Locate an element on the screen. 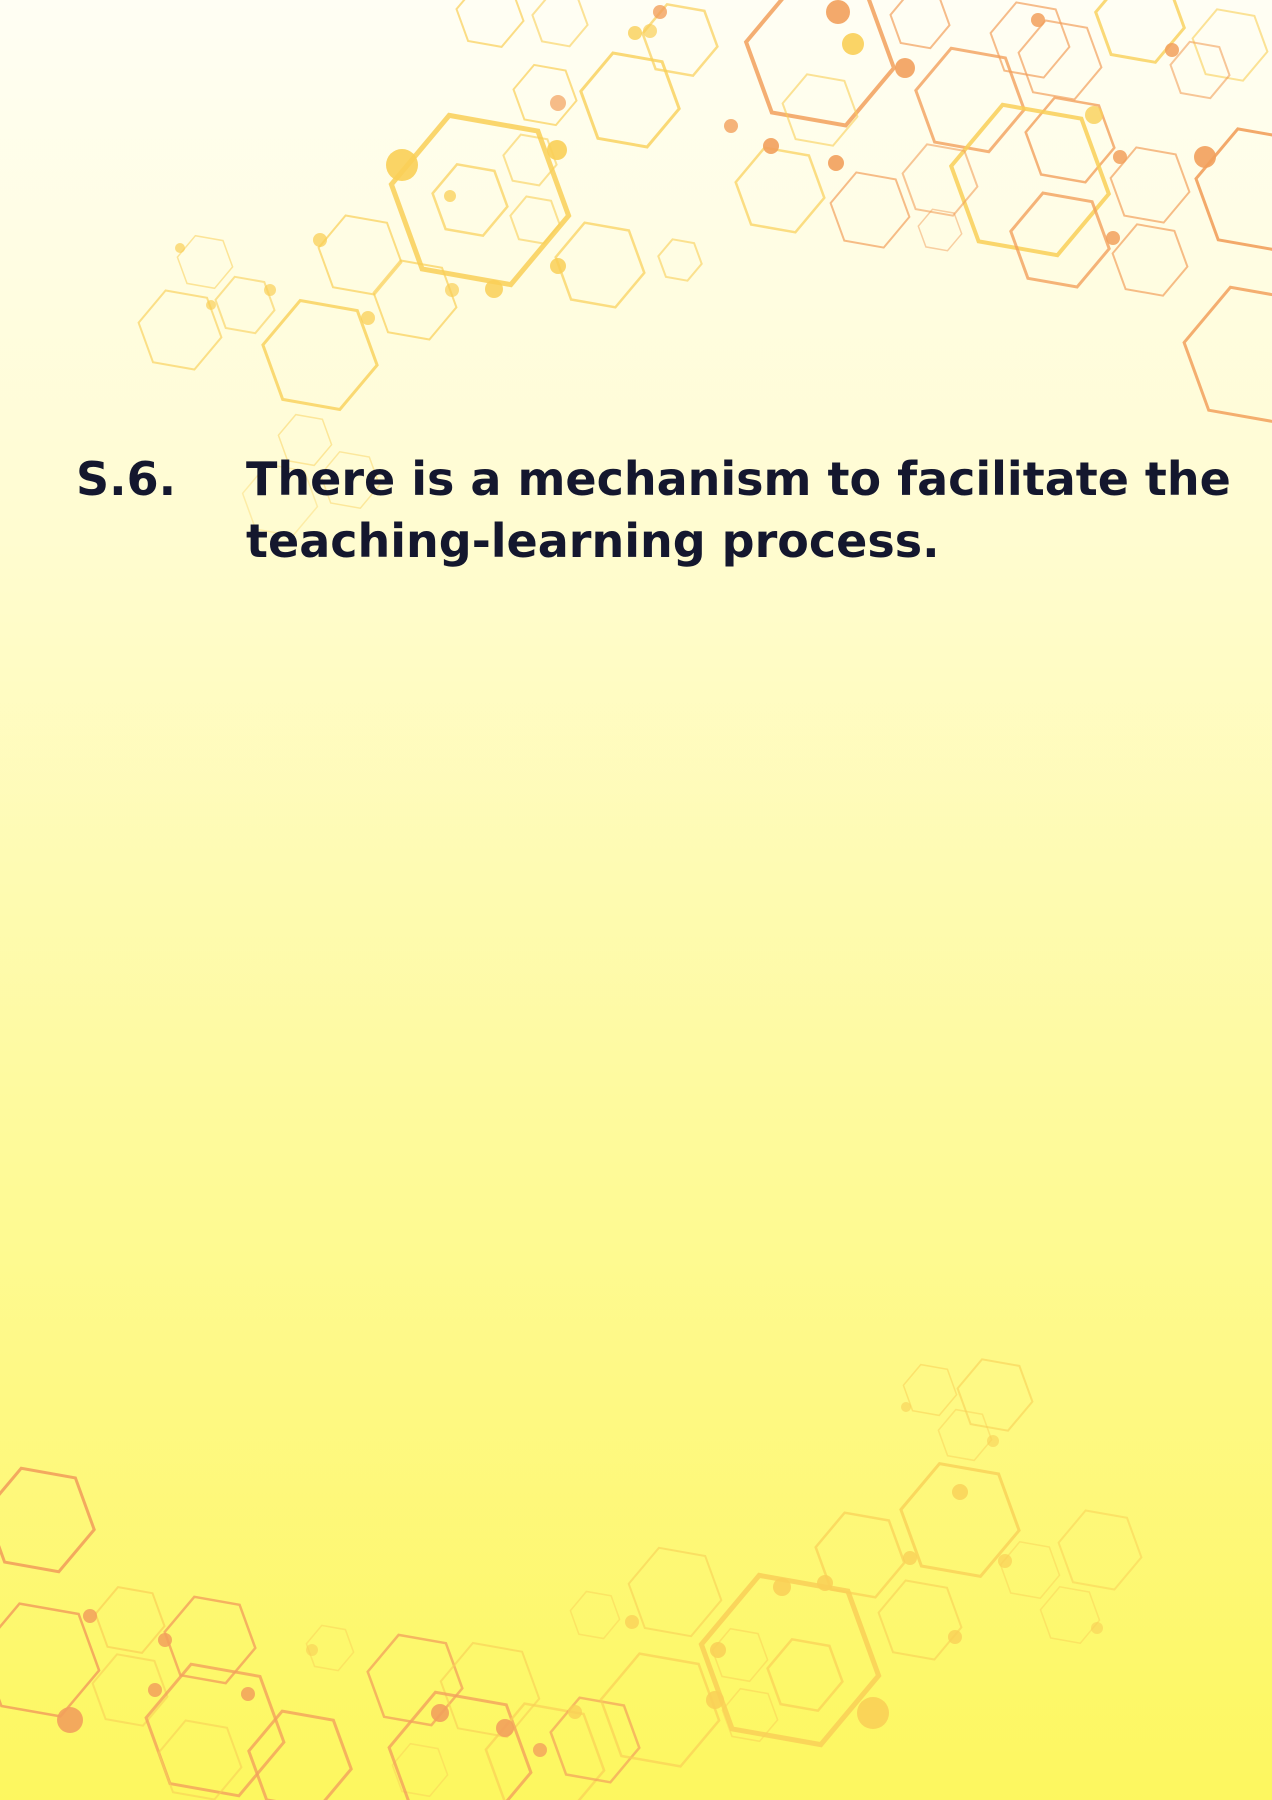  section-title-line-1: There is a mechanism to facilitate the is located at coordinates (738, 479).